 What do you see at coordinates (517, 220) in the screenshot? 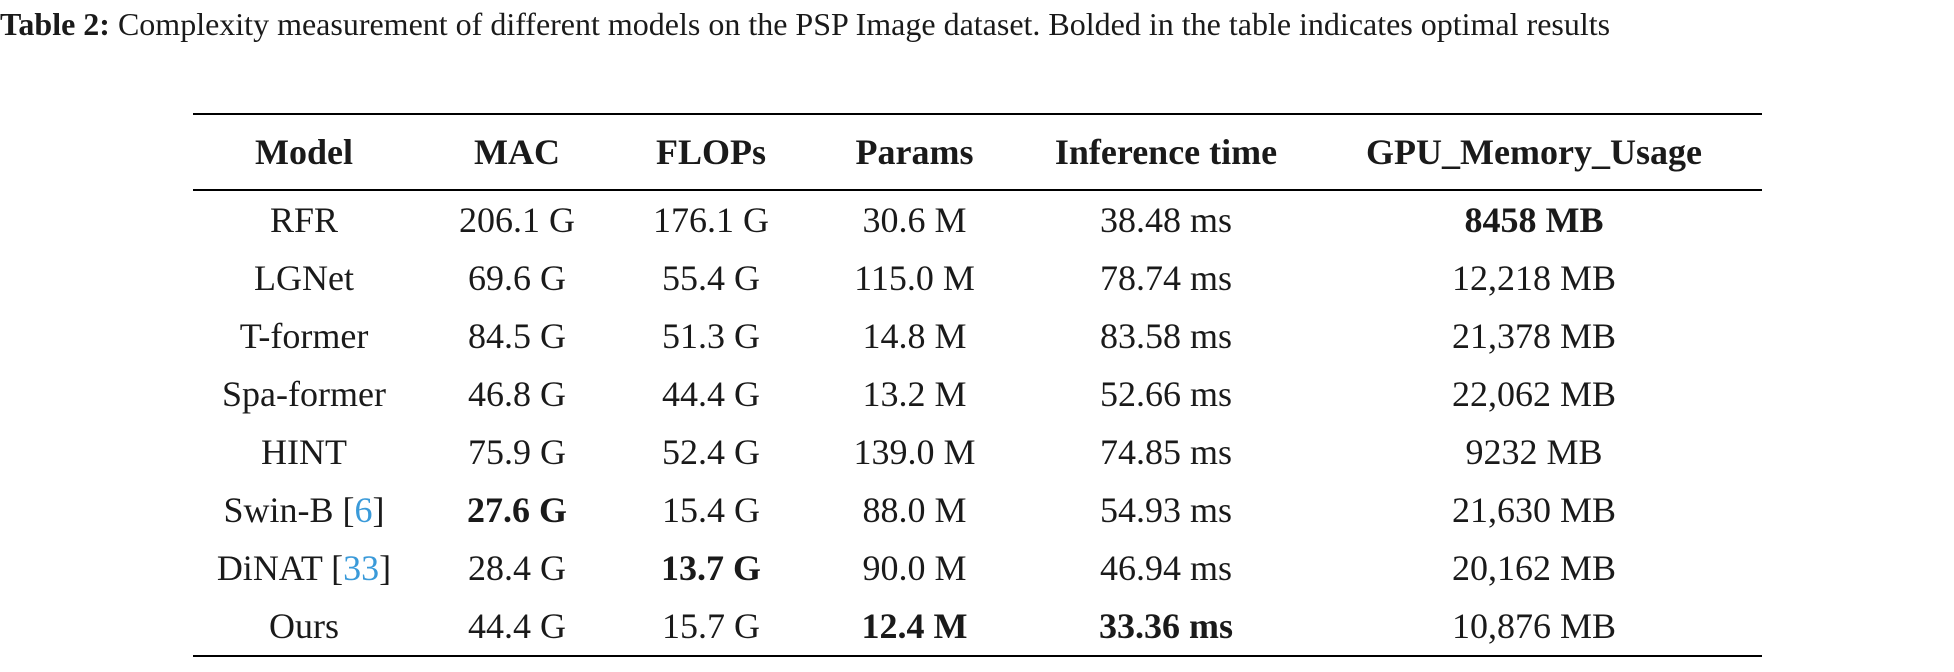
I see `table-cell: 206.1 G` at bounding box center [517, 220].